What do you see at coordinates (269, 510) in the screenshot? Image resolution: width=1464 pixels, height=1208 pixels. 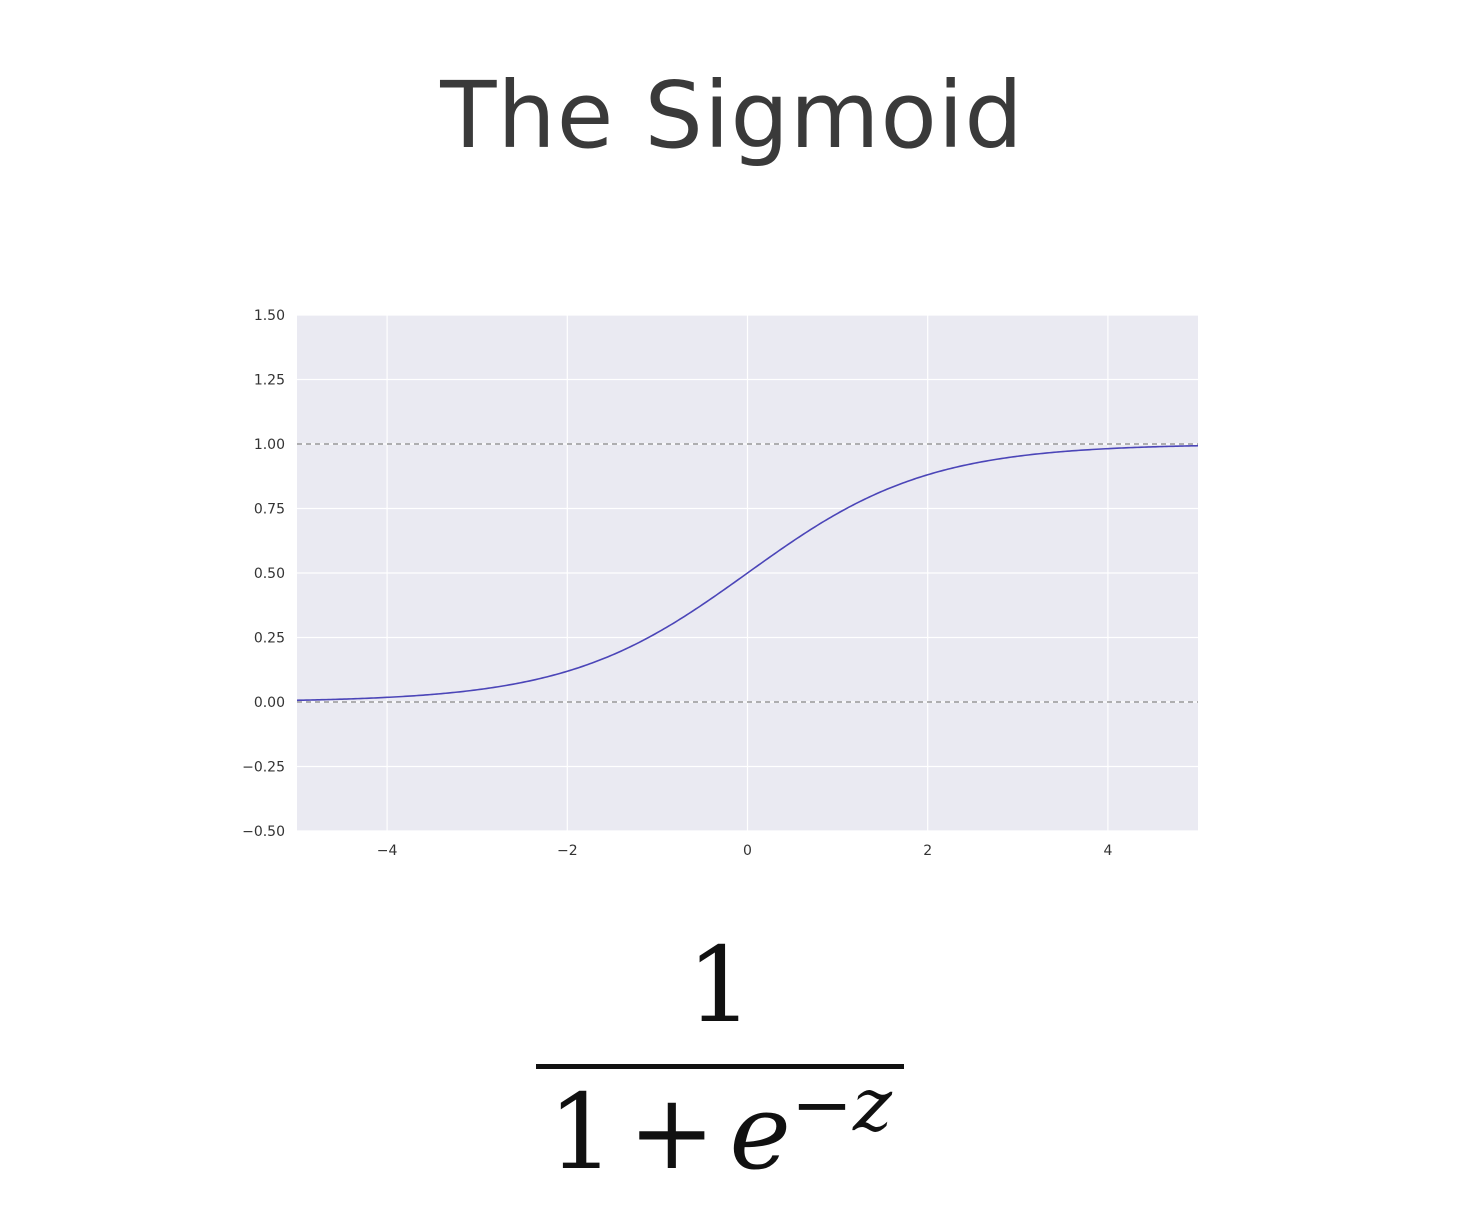 I see `y-tick-label: 0.75` at bounding box center [269, 510].